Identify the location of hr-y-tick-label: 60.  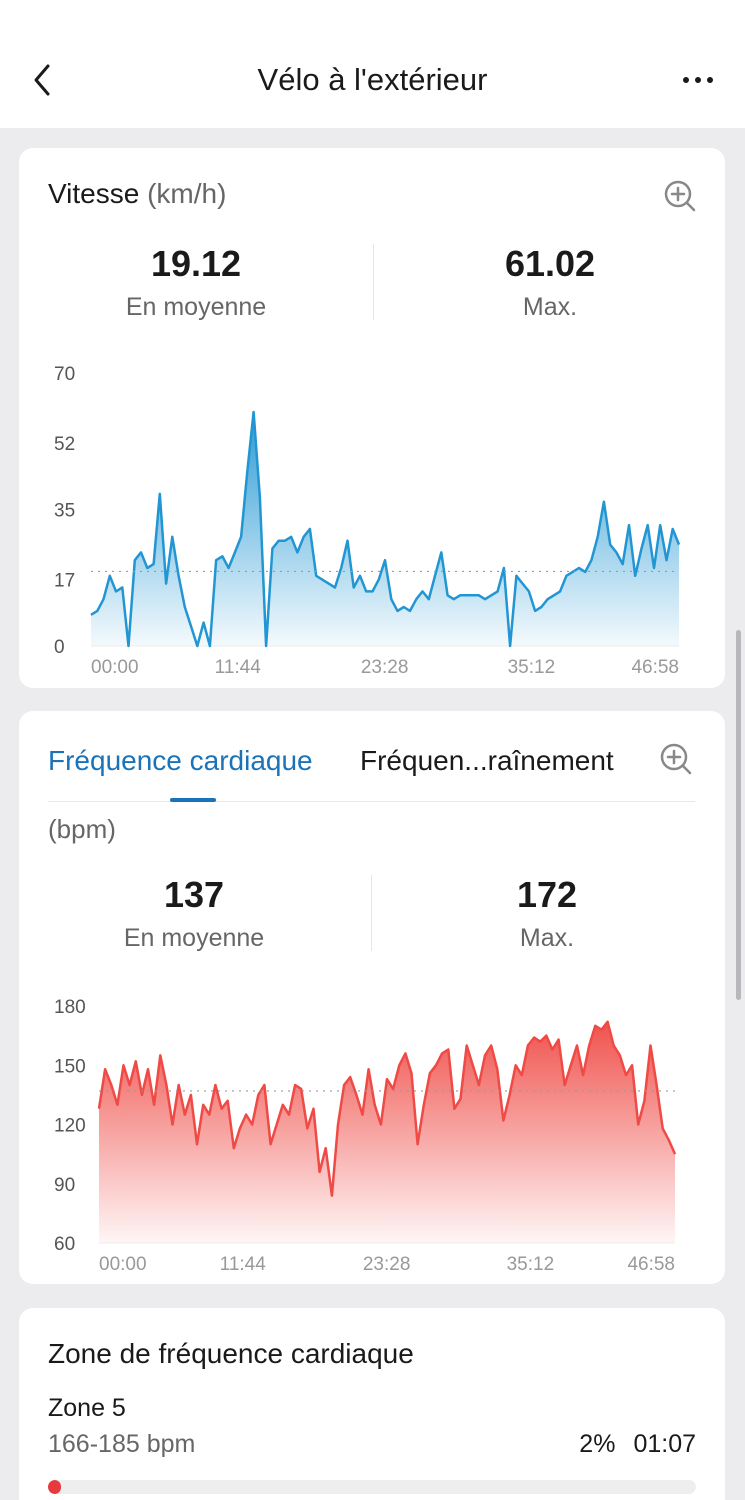
(64, 1244).